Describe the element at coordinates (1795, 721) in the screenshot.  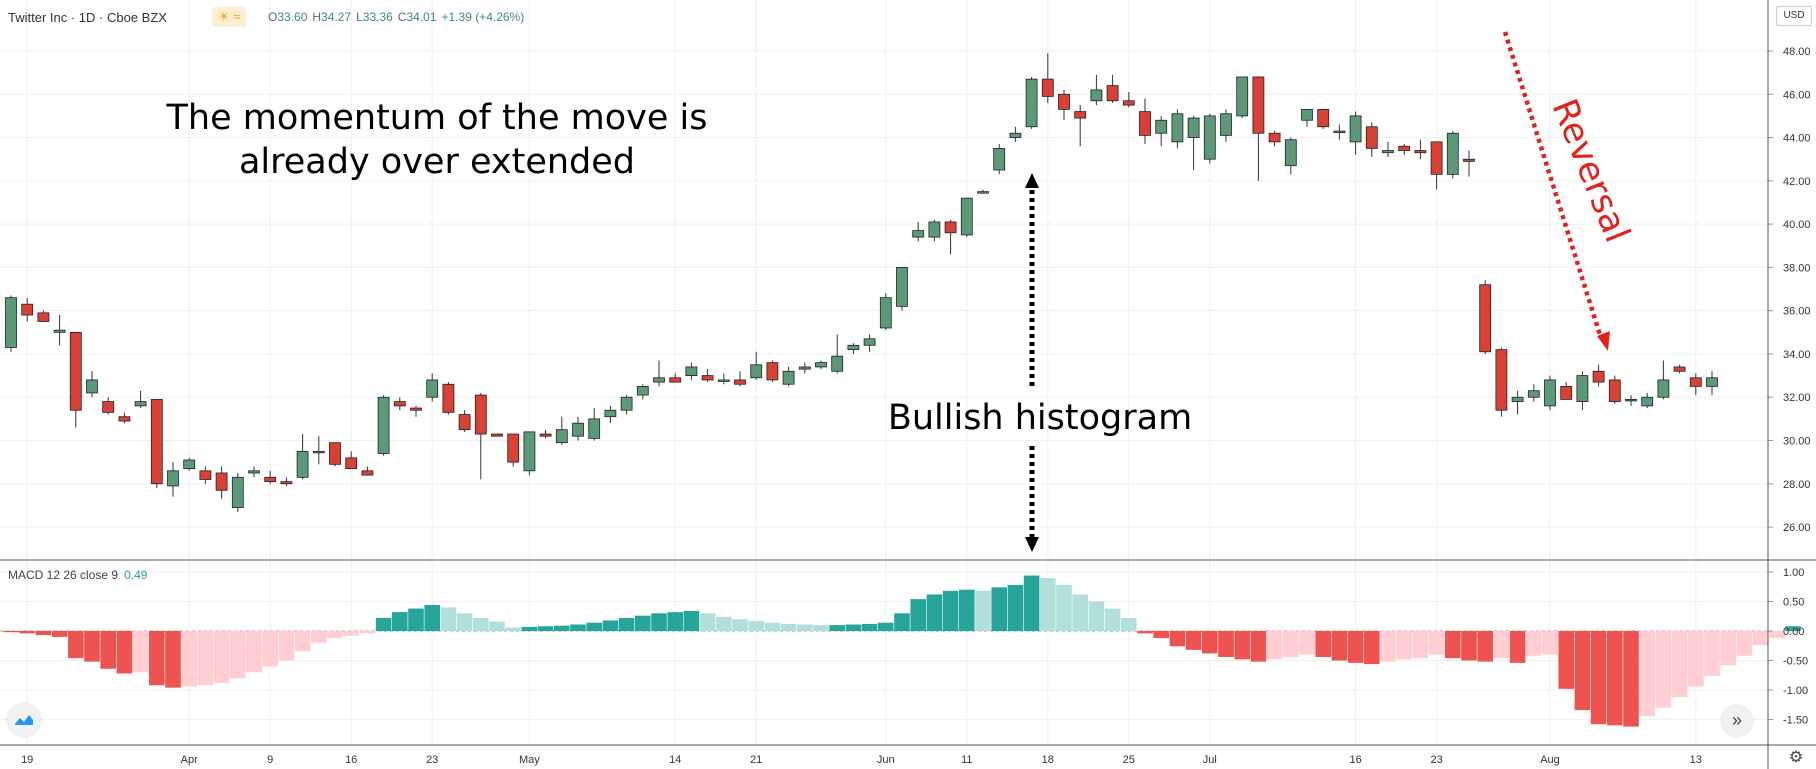
I see `macd-tick-label: -1.50` at that location.